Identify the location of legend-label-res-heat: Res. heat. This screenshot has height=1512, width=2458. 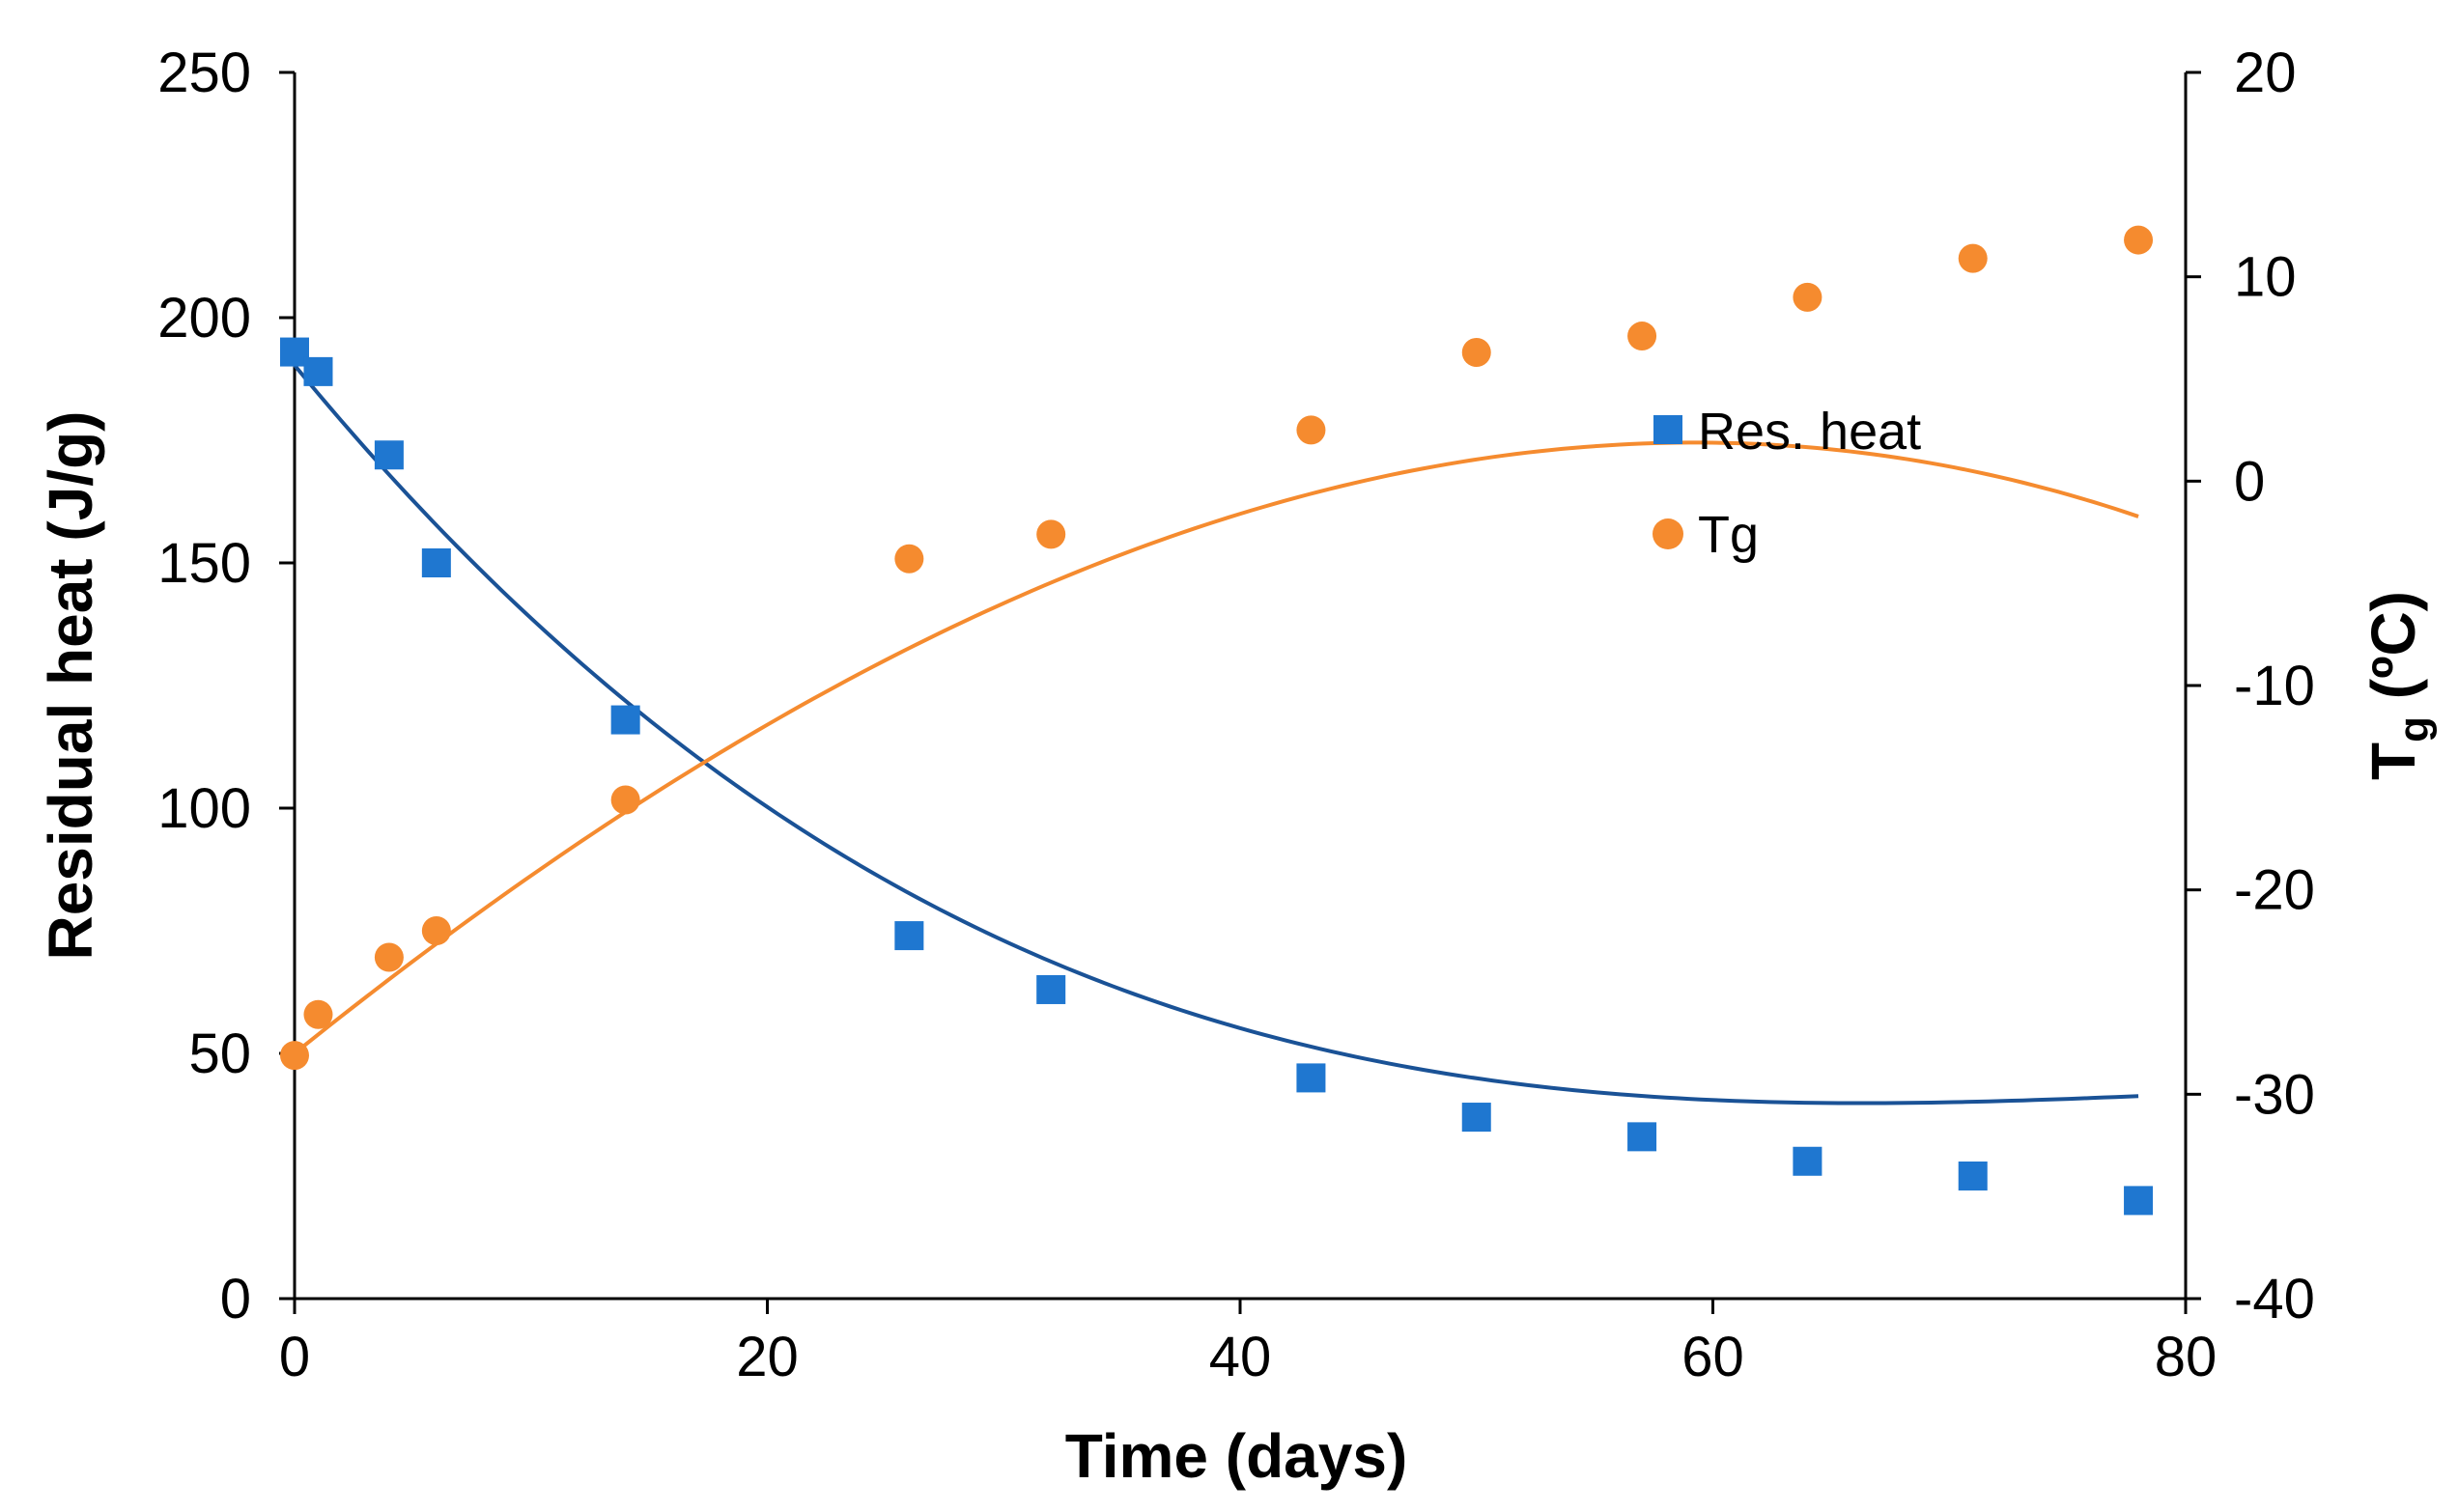
(1809, 432).